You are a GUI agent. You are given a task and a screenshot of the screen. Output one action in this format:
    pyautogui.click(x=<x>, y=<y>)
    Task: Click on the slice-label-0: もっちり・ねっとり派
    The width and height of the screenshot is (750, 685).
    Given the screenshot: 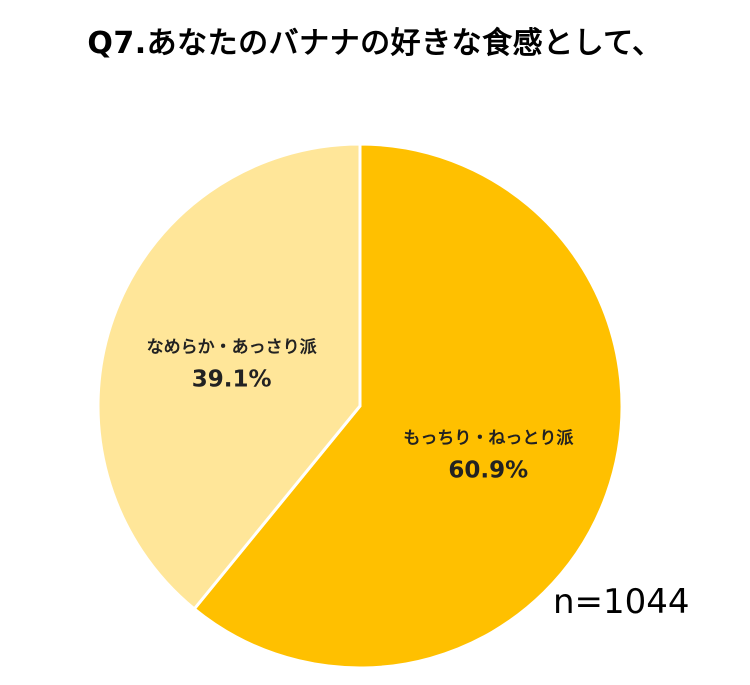 What is the action you would take?
    pyautogui.click(x=488, y=439)
    